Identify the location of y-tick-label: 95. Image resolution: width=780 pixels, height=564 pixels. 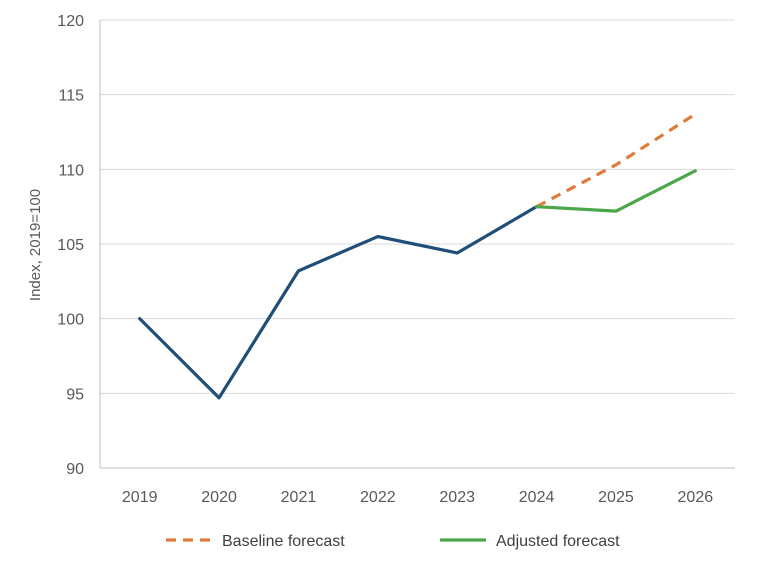
(75, 394).